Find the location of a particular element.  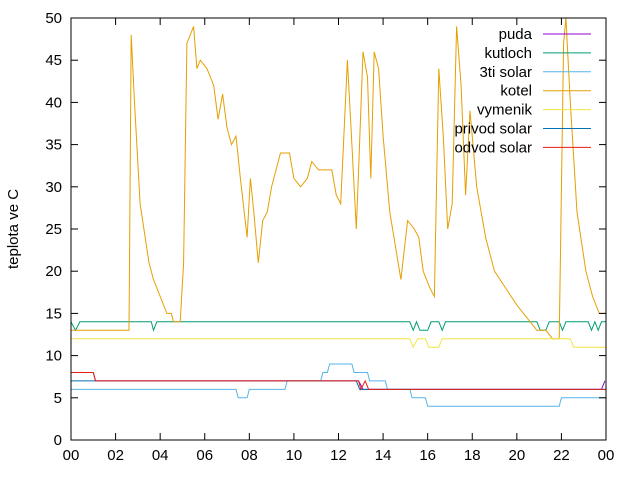

y-tick-label: 0 is located at coordinates (58, 440).